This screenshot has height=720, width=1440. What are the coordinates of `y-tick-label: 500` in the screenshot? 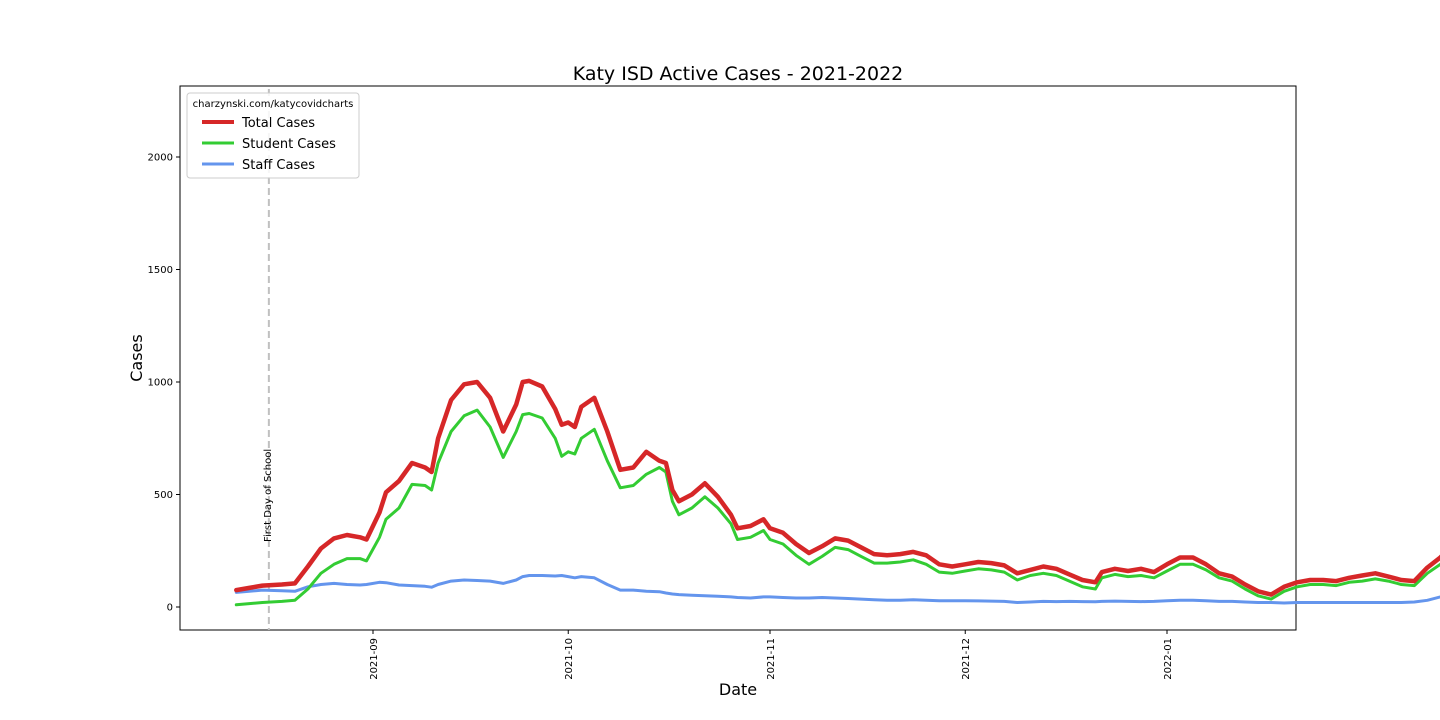 It's located at (163, 495).